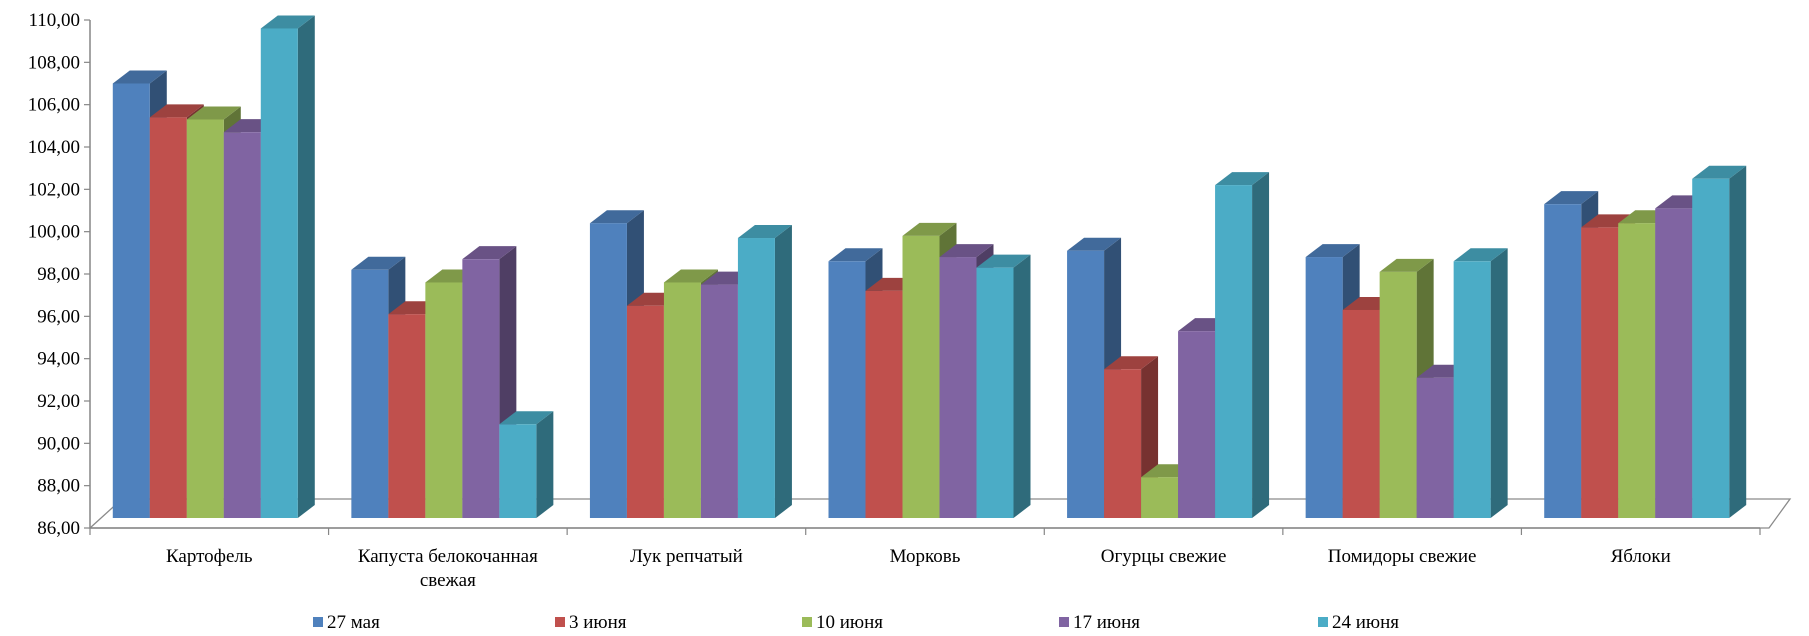 The height and width of the screenshot is (636, 1809). What do you see at coordinates (353, 621) in the screenshot?
I see `legend-label: 27 мая` at bounding box center [353, 621].